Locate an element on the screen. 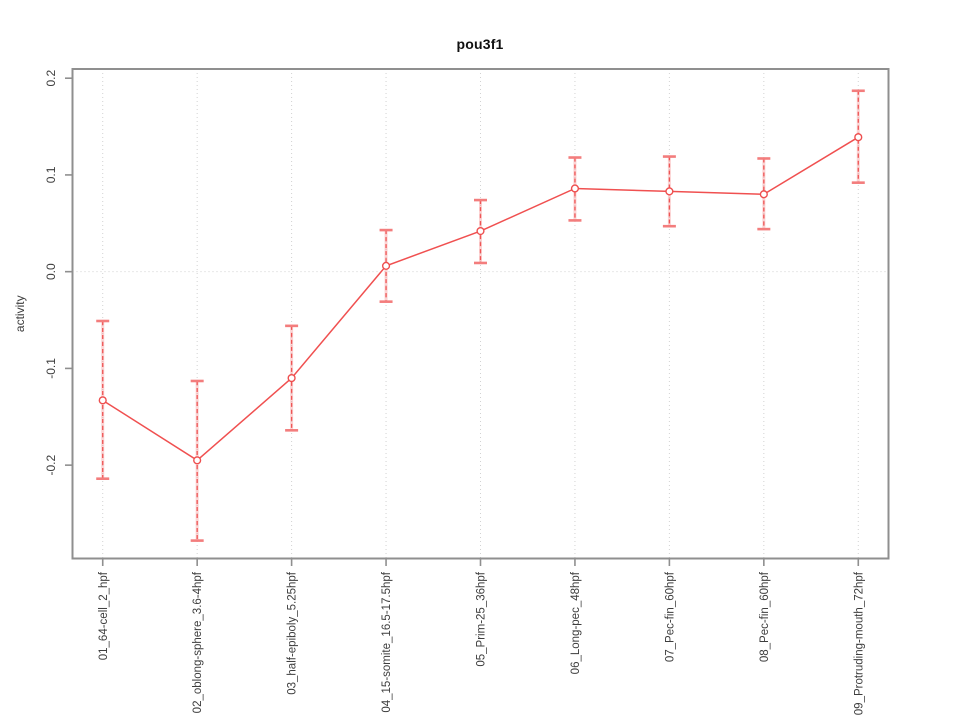 The height and width of the screenshot is (720, 960). y-tick-label: 0.1 is located at coordinates (51, 174).